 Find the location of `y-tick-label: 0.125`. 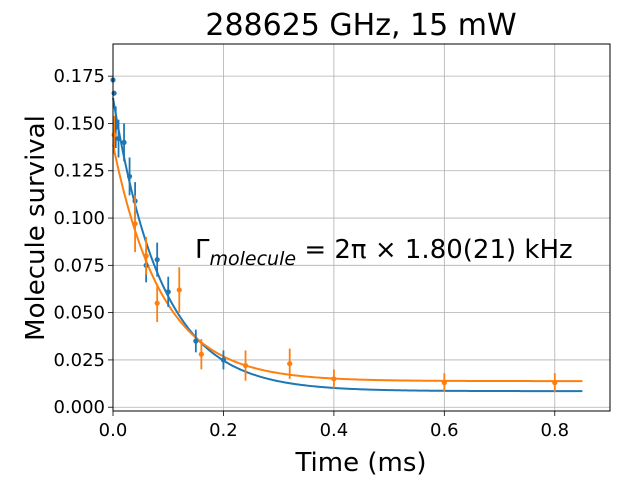

y-tick-label: 0.125 is located at coordinates (79, 171).